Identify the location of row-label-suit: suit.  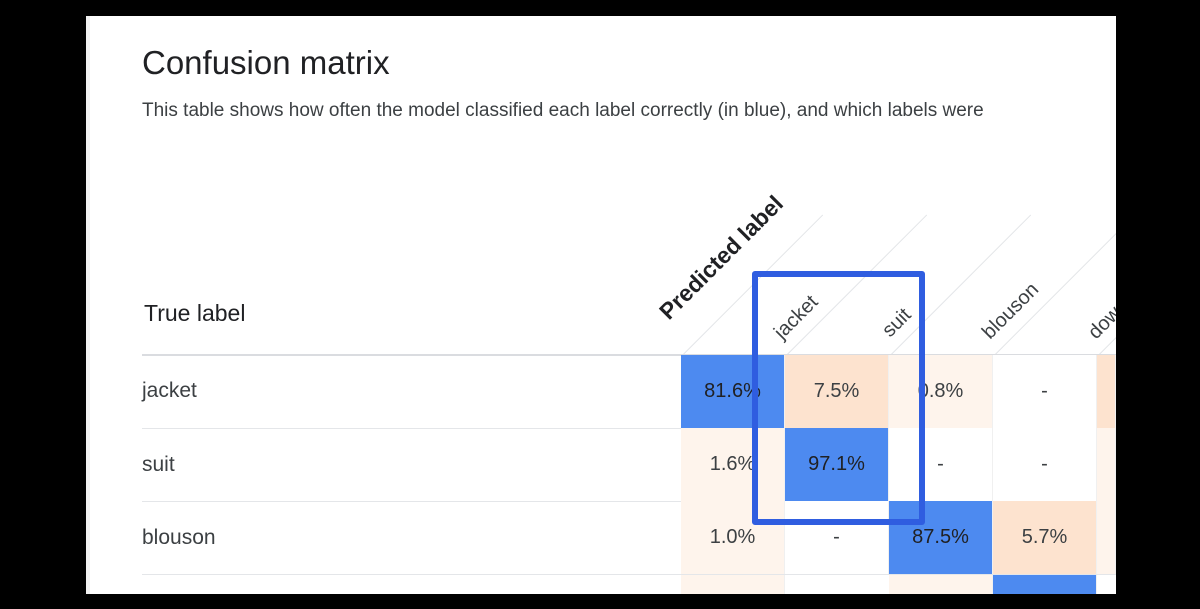
(158, 464).